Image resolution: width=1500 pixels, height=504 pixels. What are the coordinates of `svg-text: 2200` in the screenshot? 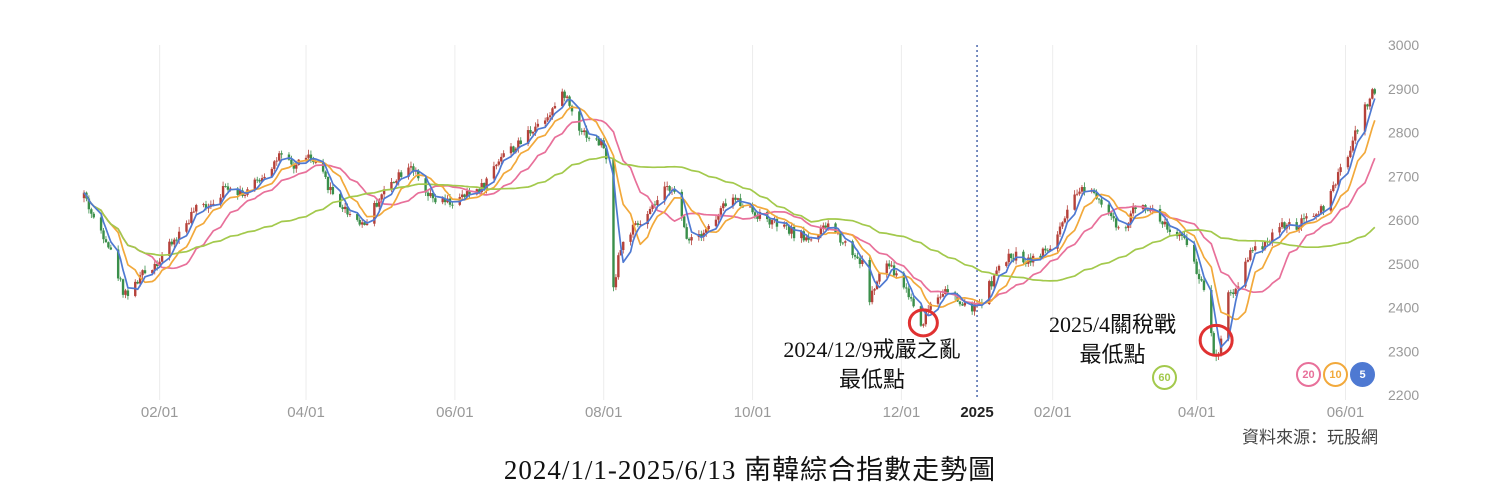 It's located at (1403, 395).